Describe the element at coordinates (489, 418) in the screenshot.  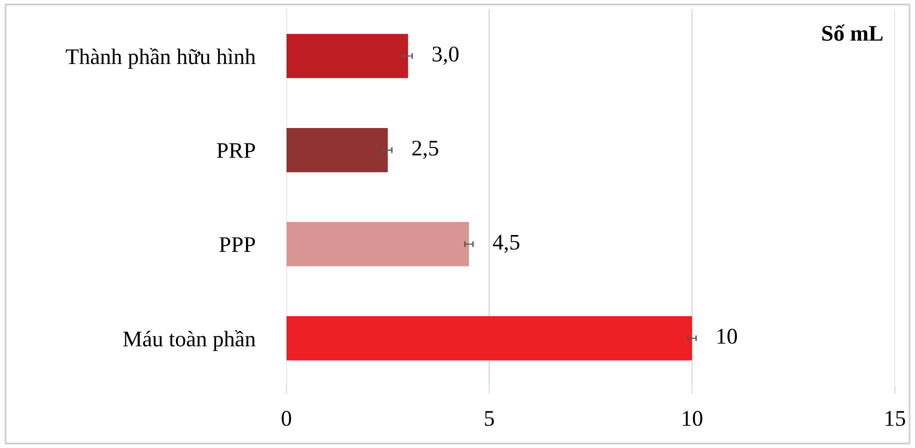
I see `x-tick-label: 5` at that location.